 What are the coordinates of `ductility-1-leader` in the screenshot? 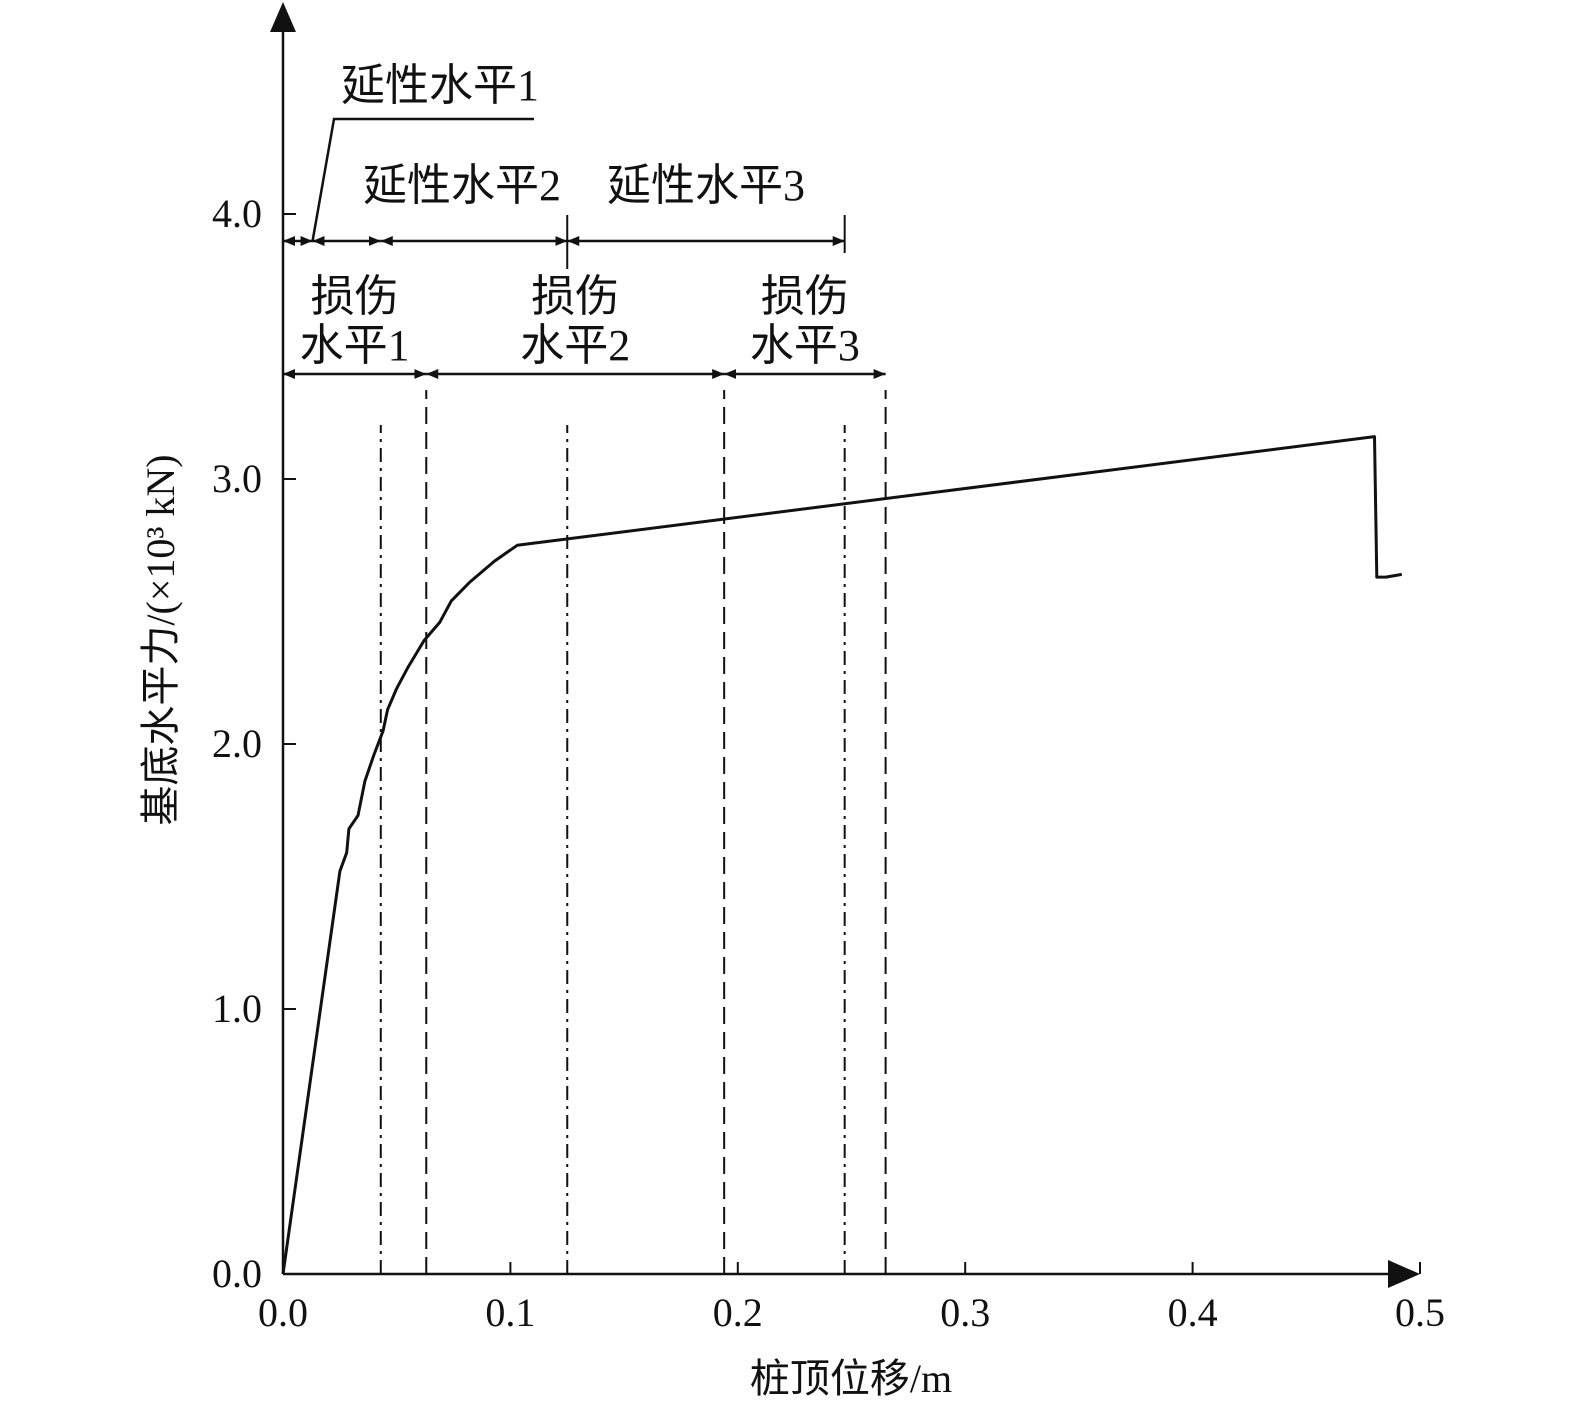 It's located at (422, 179).